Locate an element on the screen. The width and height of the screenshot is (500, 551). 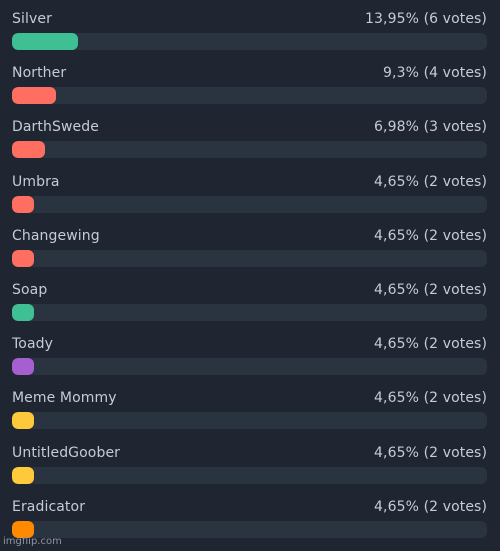
poll-option: UntitledGoober 4,65% (2 votes) is located at coordinates (249, 470).